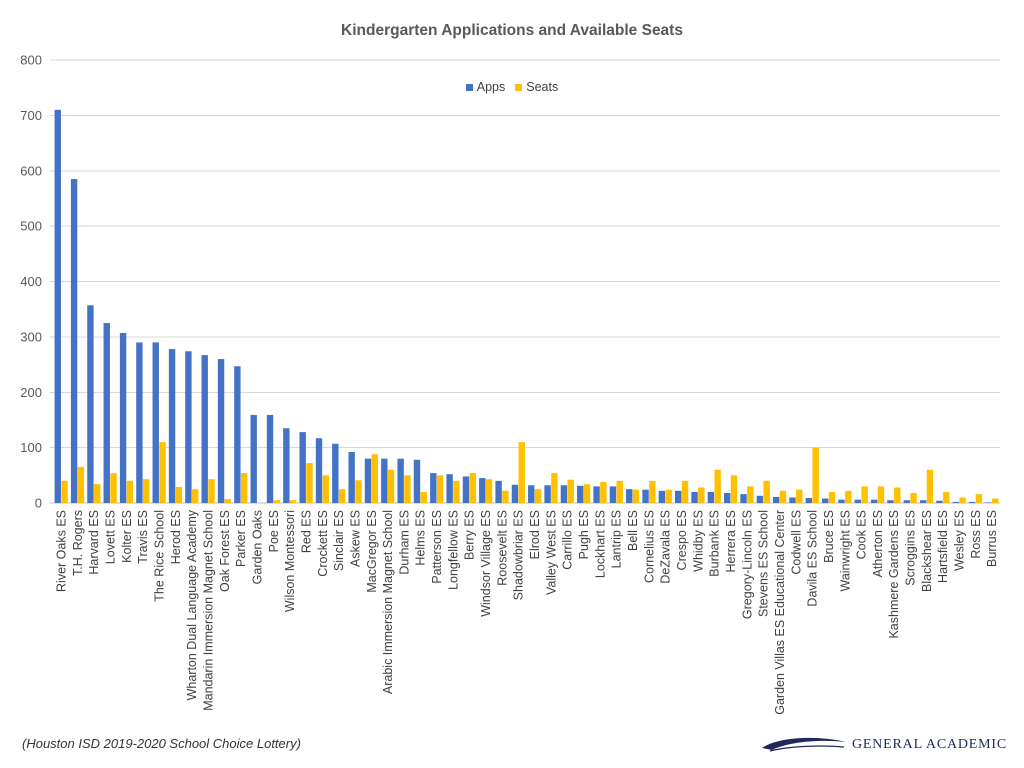  What do you see at coordinates (31, 60) in the screenshot?
I see `y-tick-label: 800` at bounding box center [31, 60].